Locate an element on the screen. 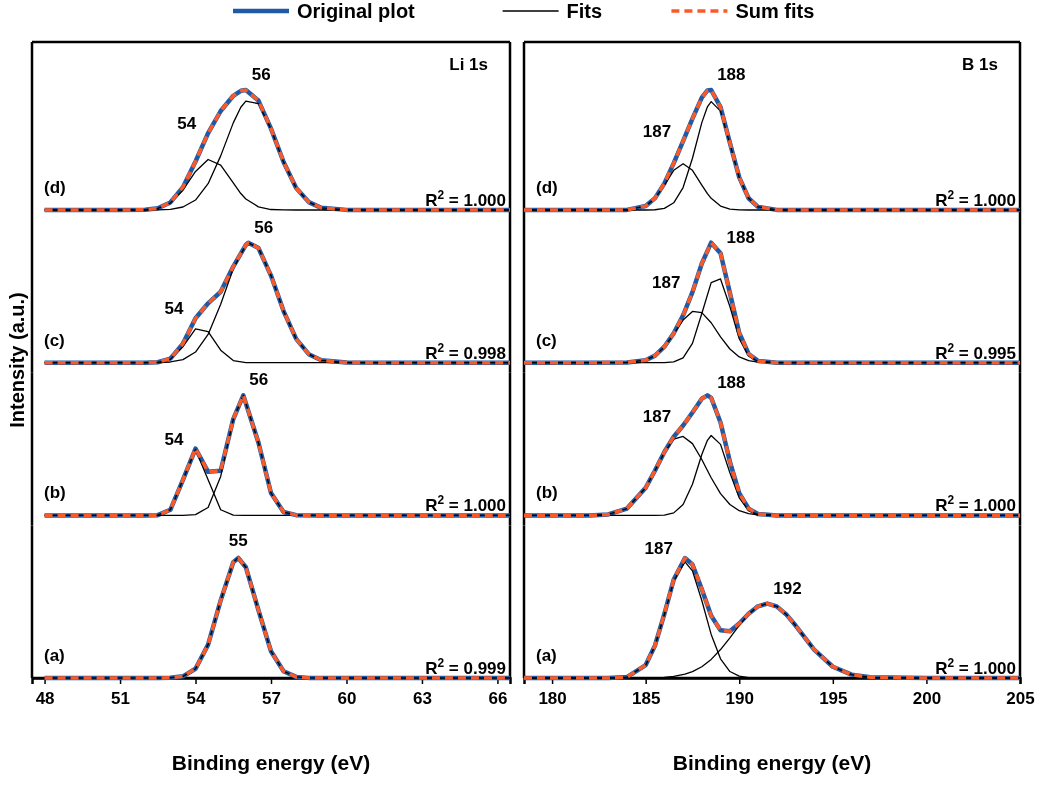 The width and height of the screenshot is (1058, 791). x-tick-label: 180 is located at coordinates (552, 698).